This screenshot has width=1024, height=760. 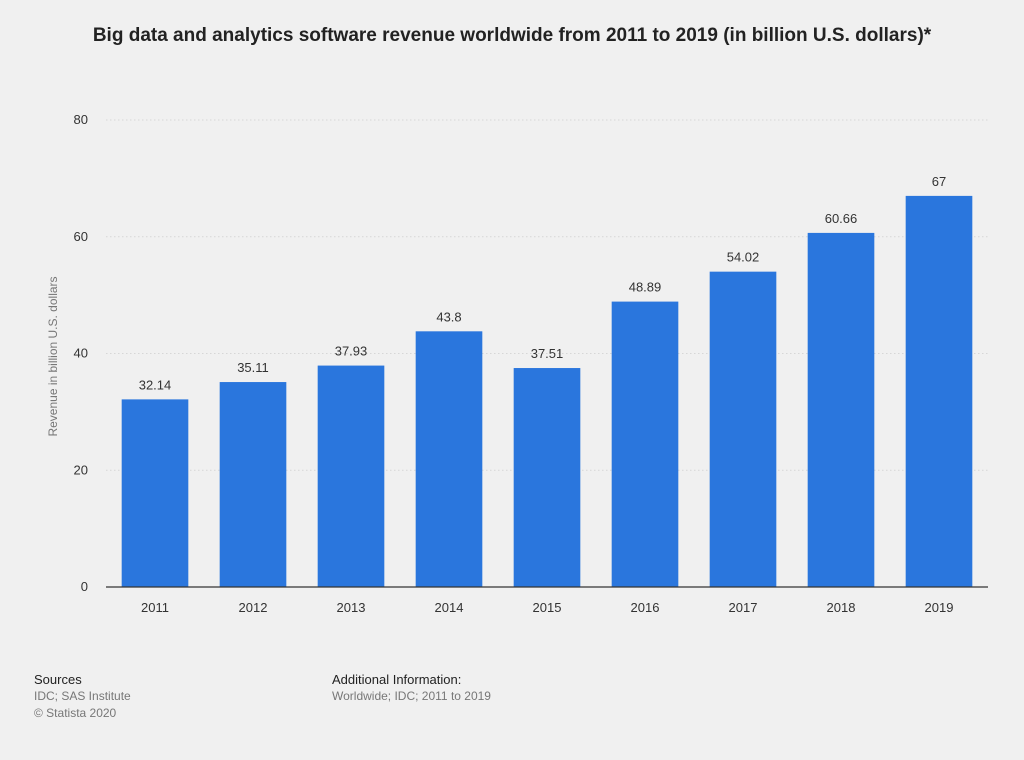 What do you see at coordinates (155, 493) in the screenshot?
I see `bar-2011` at bounding box center [155, 493].